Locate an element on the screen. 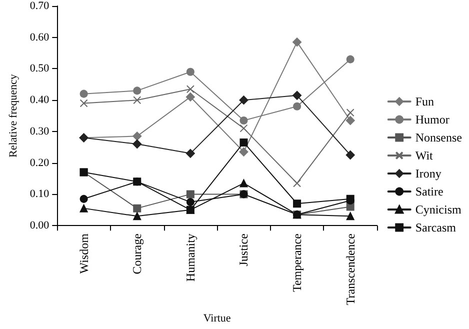 This screenshot has width=469, height=329. y-tick-label: 0.60 is located at coordinates (40, 37).